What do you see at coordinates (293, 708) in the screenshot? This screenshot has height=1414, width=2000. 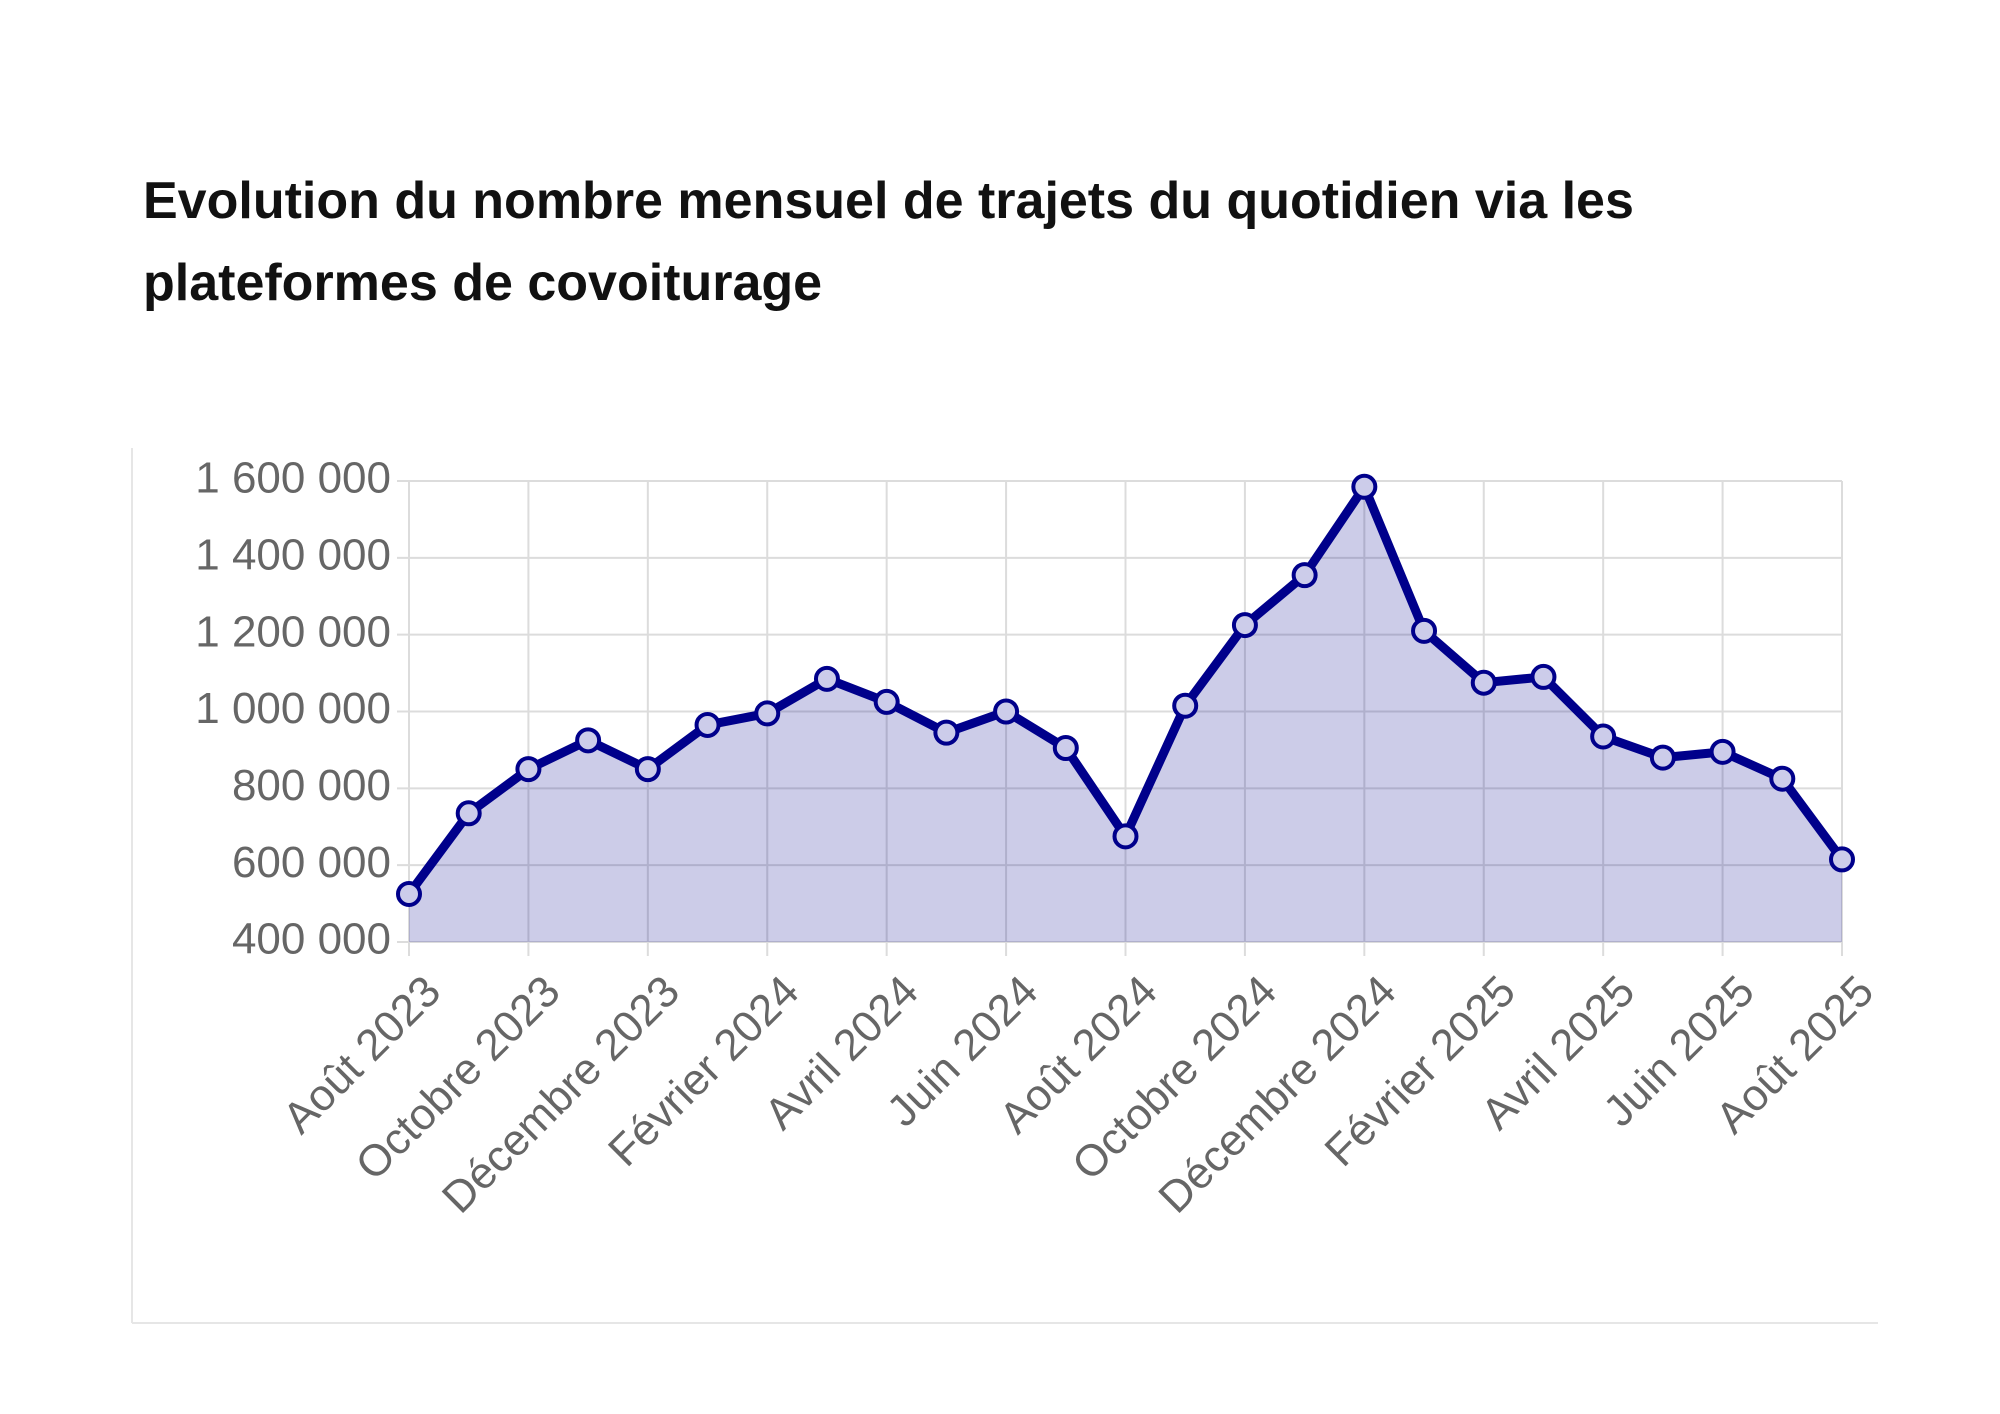 I see `y-tick-label: 1 000 000` at bounding box center [293, 708].